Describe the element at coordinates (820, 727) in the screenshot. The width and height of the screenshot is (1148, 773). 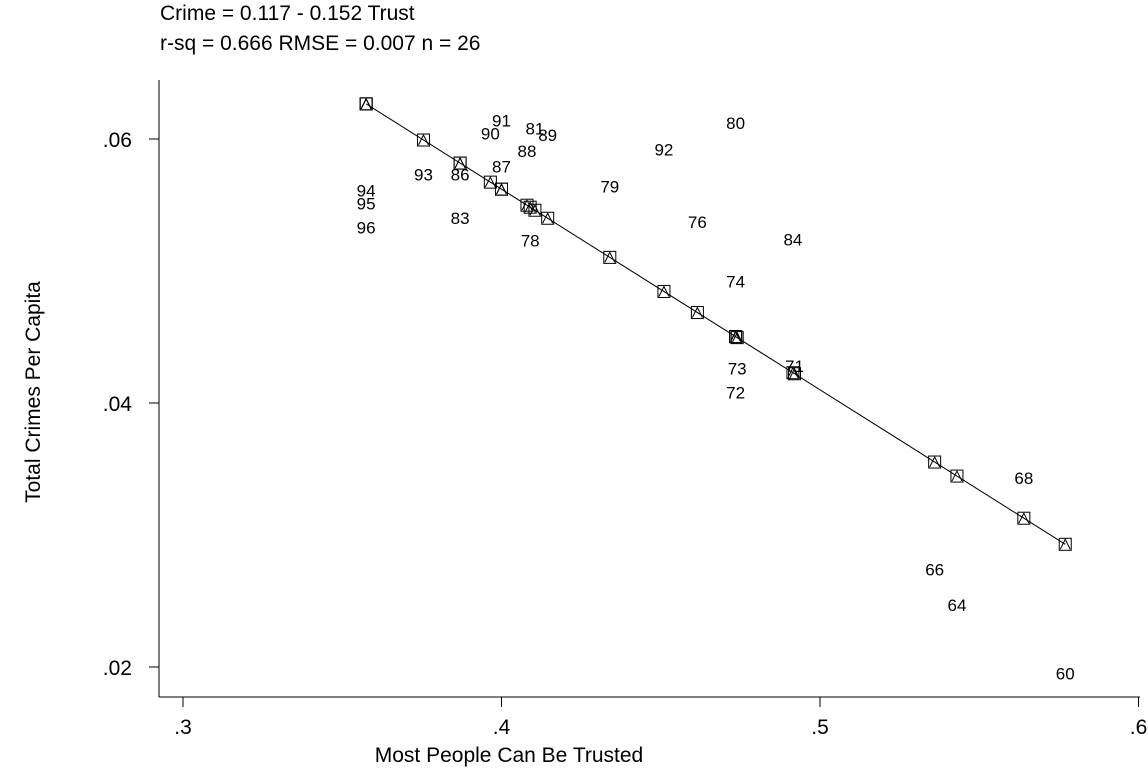
I see `x-tick-label: .5` at that location.